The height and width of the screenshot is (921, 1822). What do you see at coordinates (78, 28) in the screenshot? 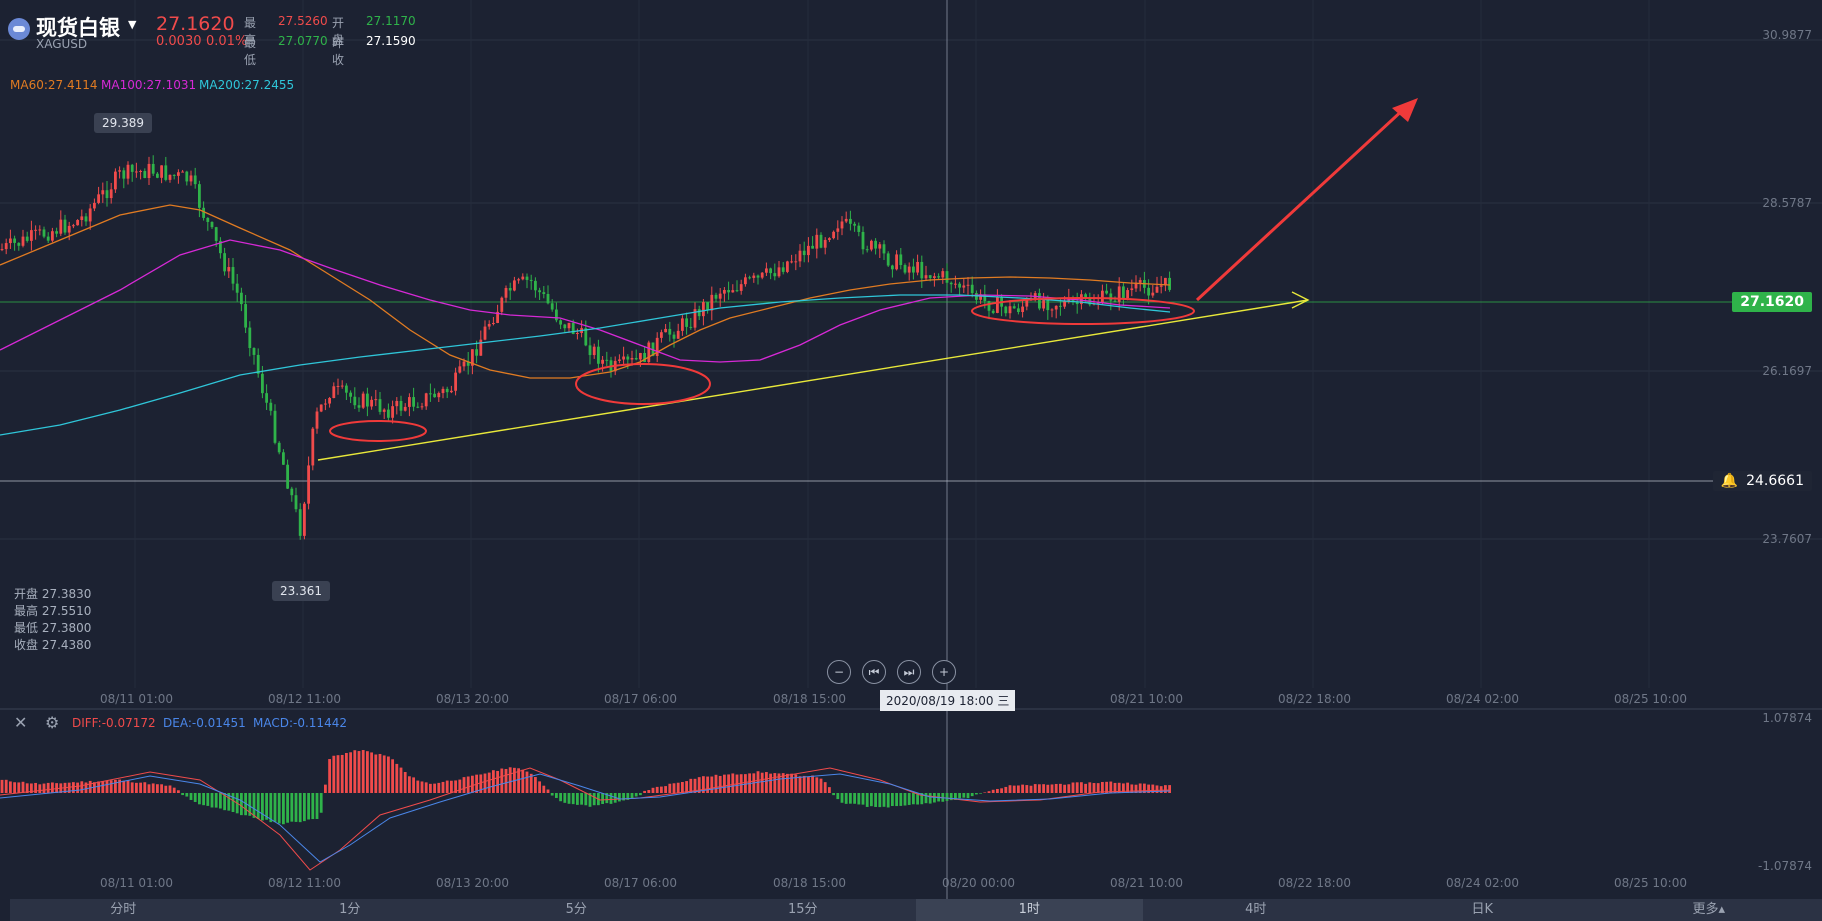
I see `symbol-name: 现货白银` at bounding box center [78, 28].